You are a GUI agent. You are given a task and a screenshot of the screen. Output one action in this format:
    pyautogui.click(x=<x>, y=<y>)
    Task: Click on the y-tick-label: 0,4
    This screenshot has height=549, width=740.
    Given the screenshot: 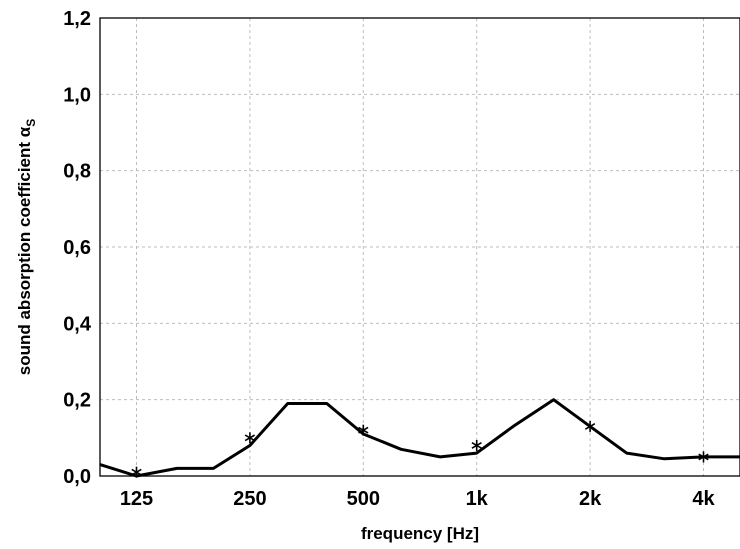 What is the action you would take?
    pyautogui.click(x=77, y=324)
    